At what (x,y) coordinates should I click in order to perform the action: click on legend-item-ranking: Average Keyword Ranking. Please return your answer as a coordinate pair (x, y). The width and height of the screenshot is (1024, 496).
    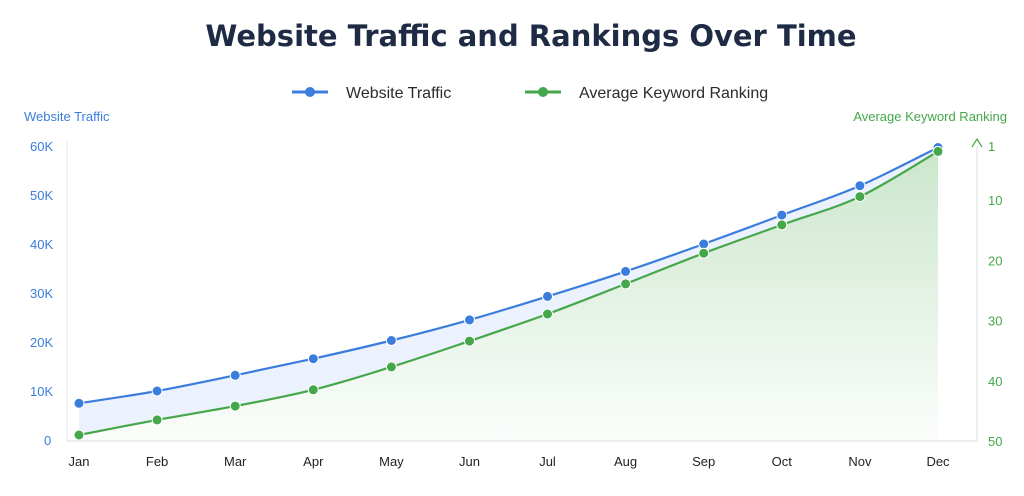
    Looking at the image, I should click on (646, 93).